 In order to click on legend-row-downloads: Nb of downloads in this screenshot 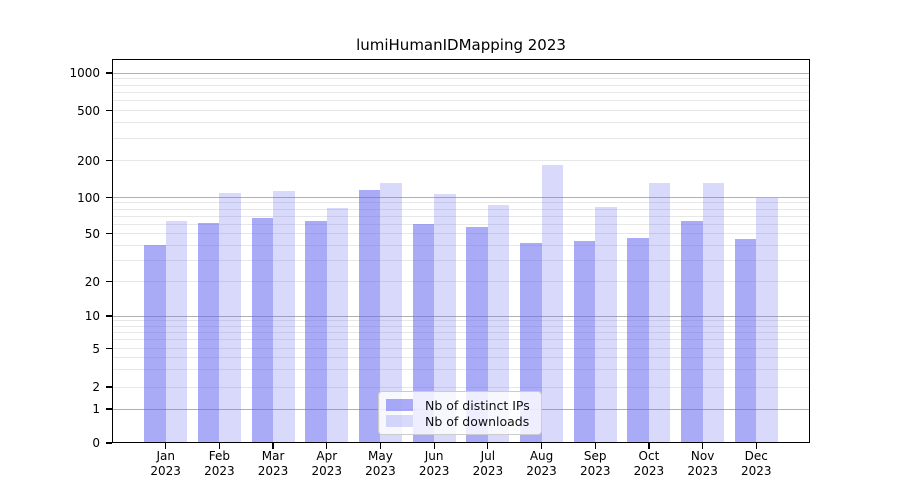, I will do `click(460, 421)`.